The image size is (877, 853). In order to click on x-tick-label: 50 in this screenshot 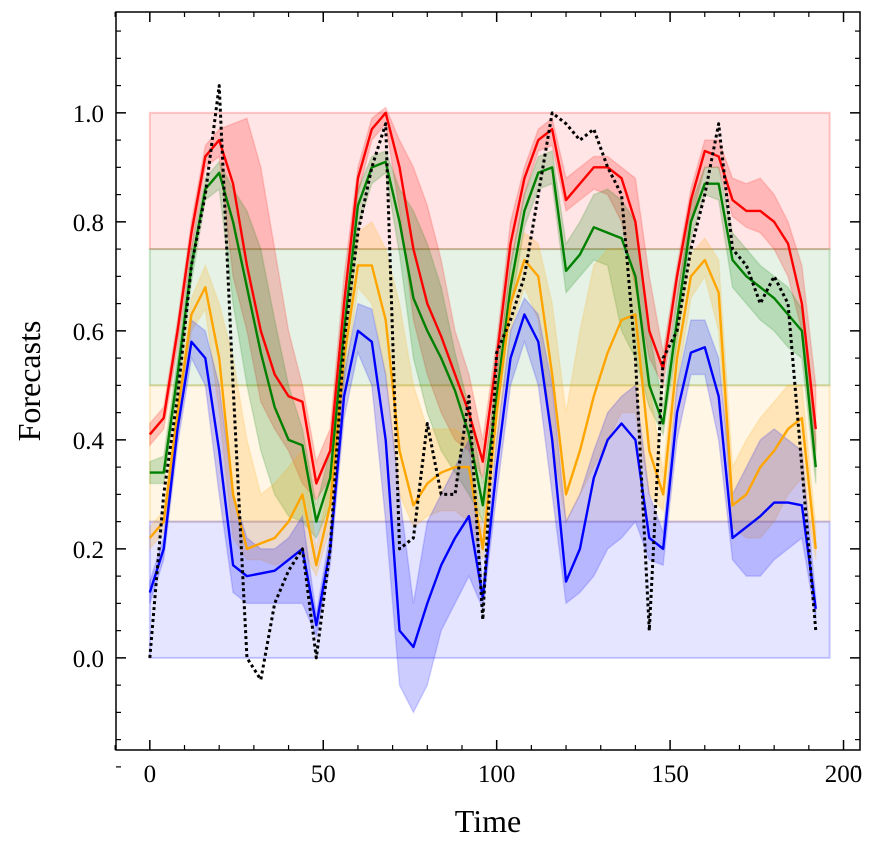, I will do `click(323, 774)`.